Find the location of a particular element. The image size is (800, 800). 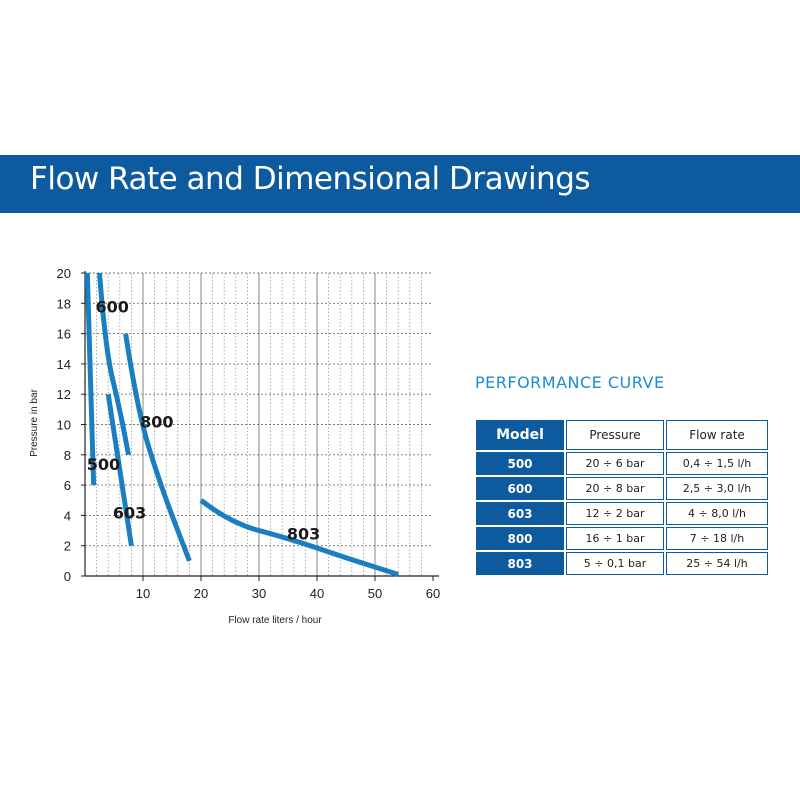

title-banner: Flow Rate and Dimensional Drawings is located at coordinates (400, 184).